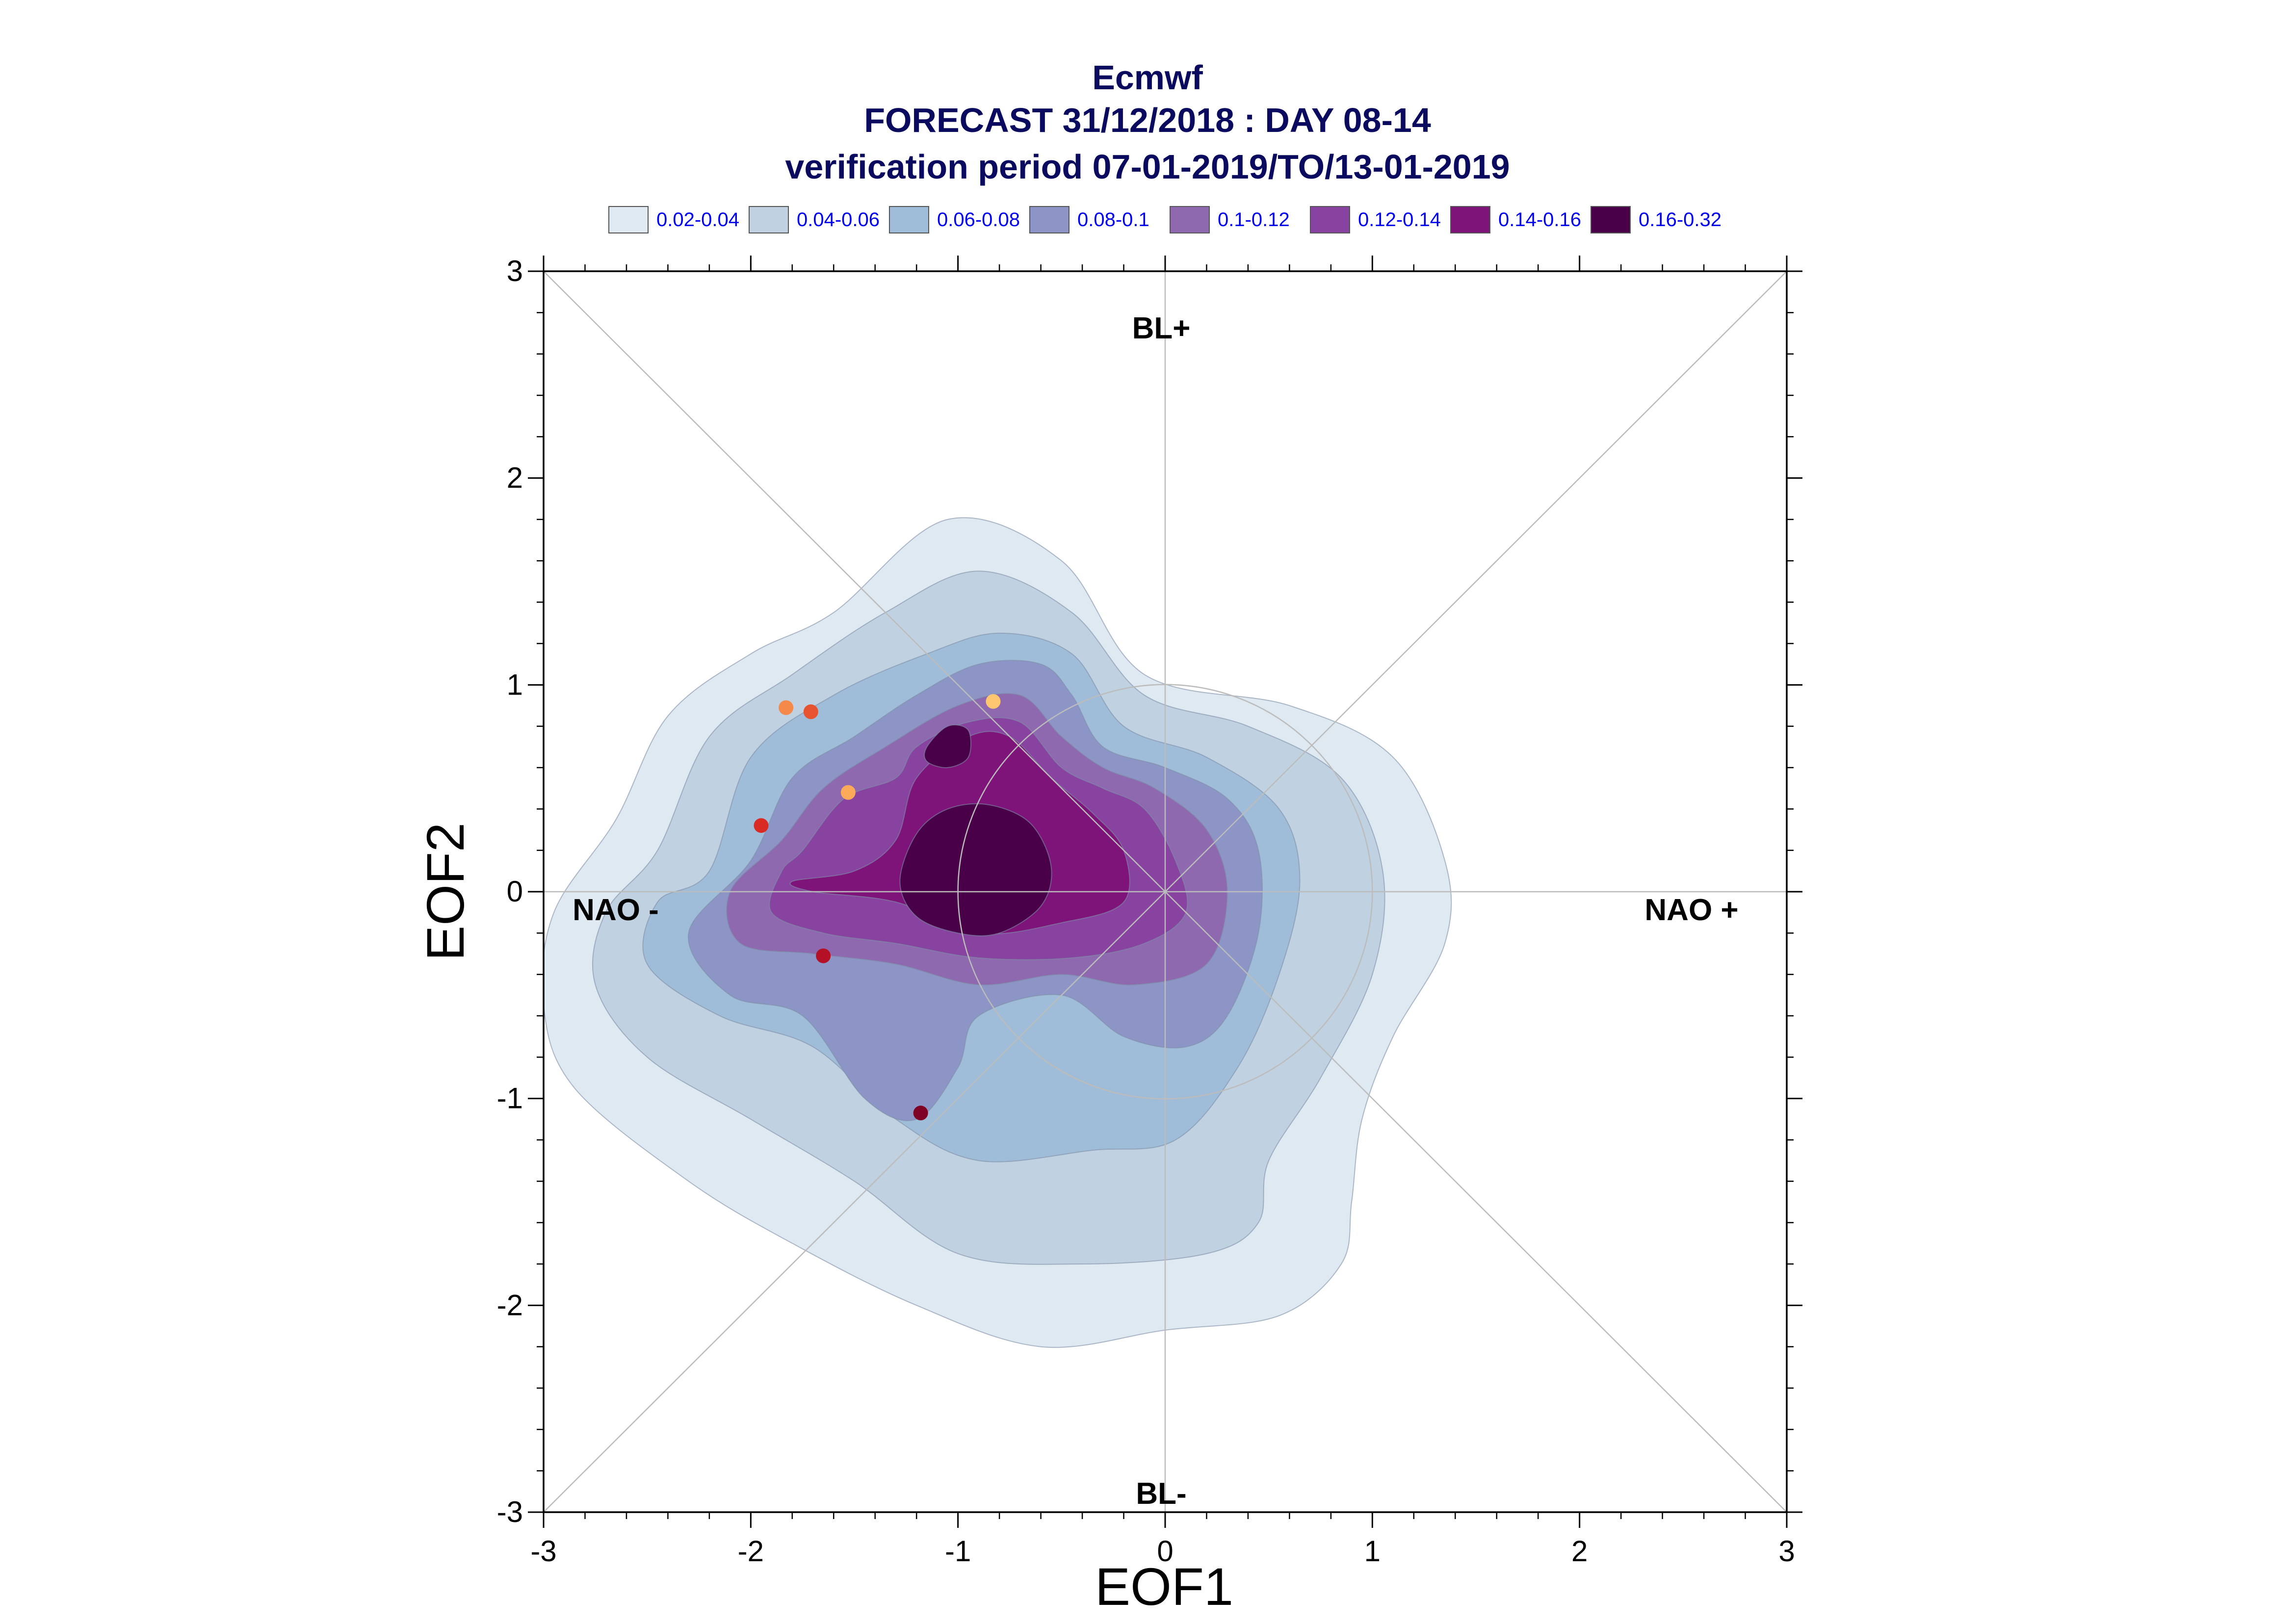 The width and height of the screenshot is (2295, 1624). Describe the element at coordinates (616, 910) in the screenshot. I see `regime-label-left: NAO -` at that location.